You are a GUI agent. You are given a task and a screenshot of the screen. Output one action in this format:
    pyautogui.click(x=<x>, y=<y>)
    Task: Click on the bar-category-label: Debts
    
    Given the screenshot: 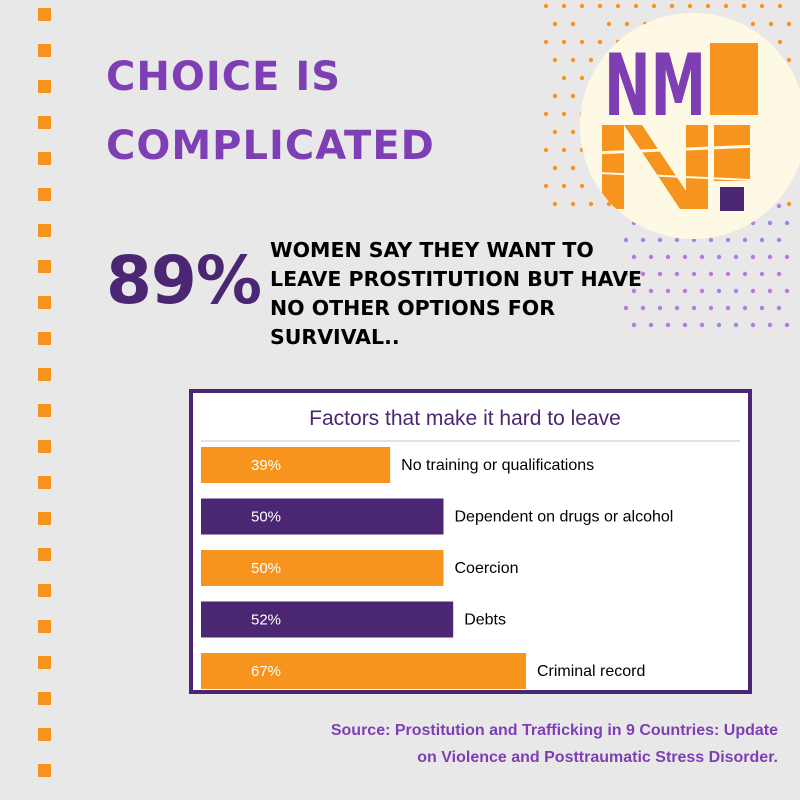 What is the action you would take?
    pyautogui.click(x=485, y=620)
    